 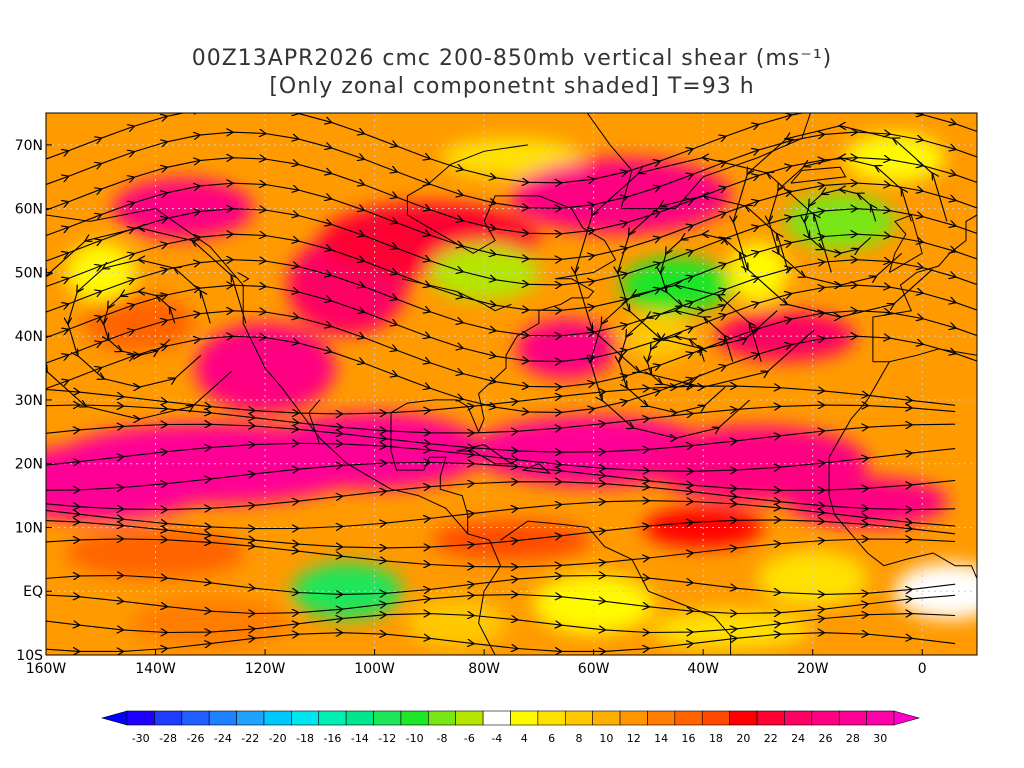 I want to click on colorbar-label-21: 18, so click(x=716, y=738).